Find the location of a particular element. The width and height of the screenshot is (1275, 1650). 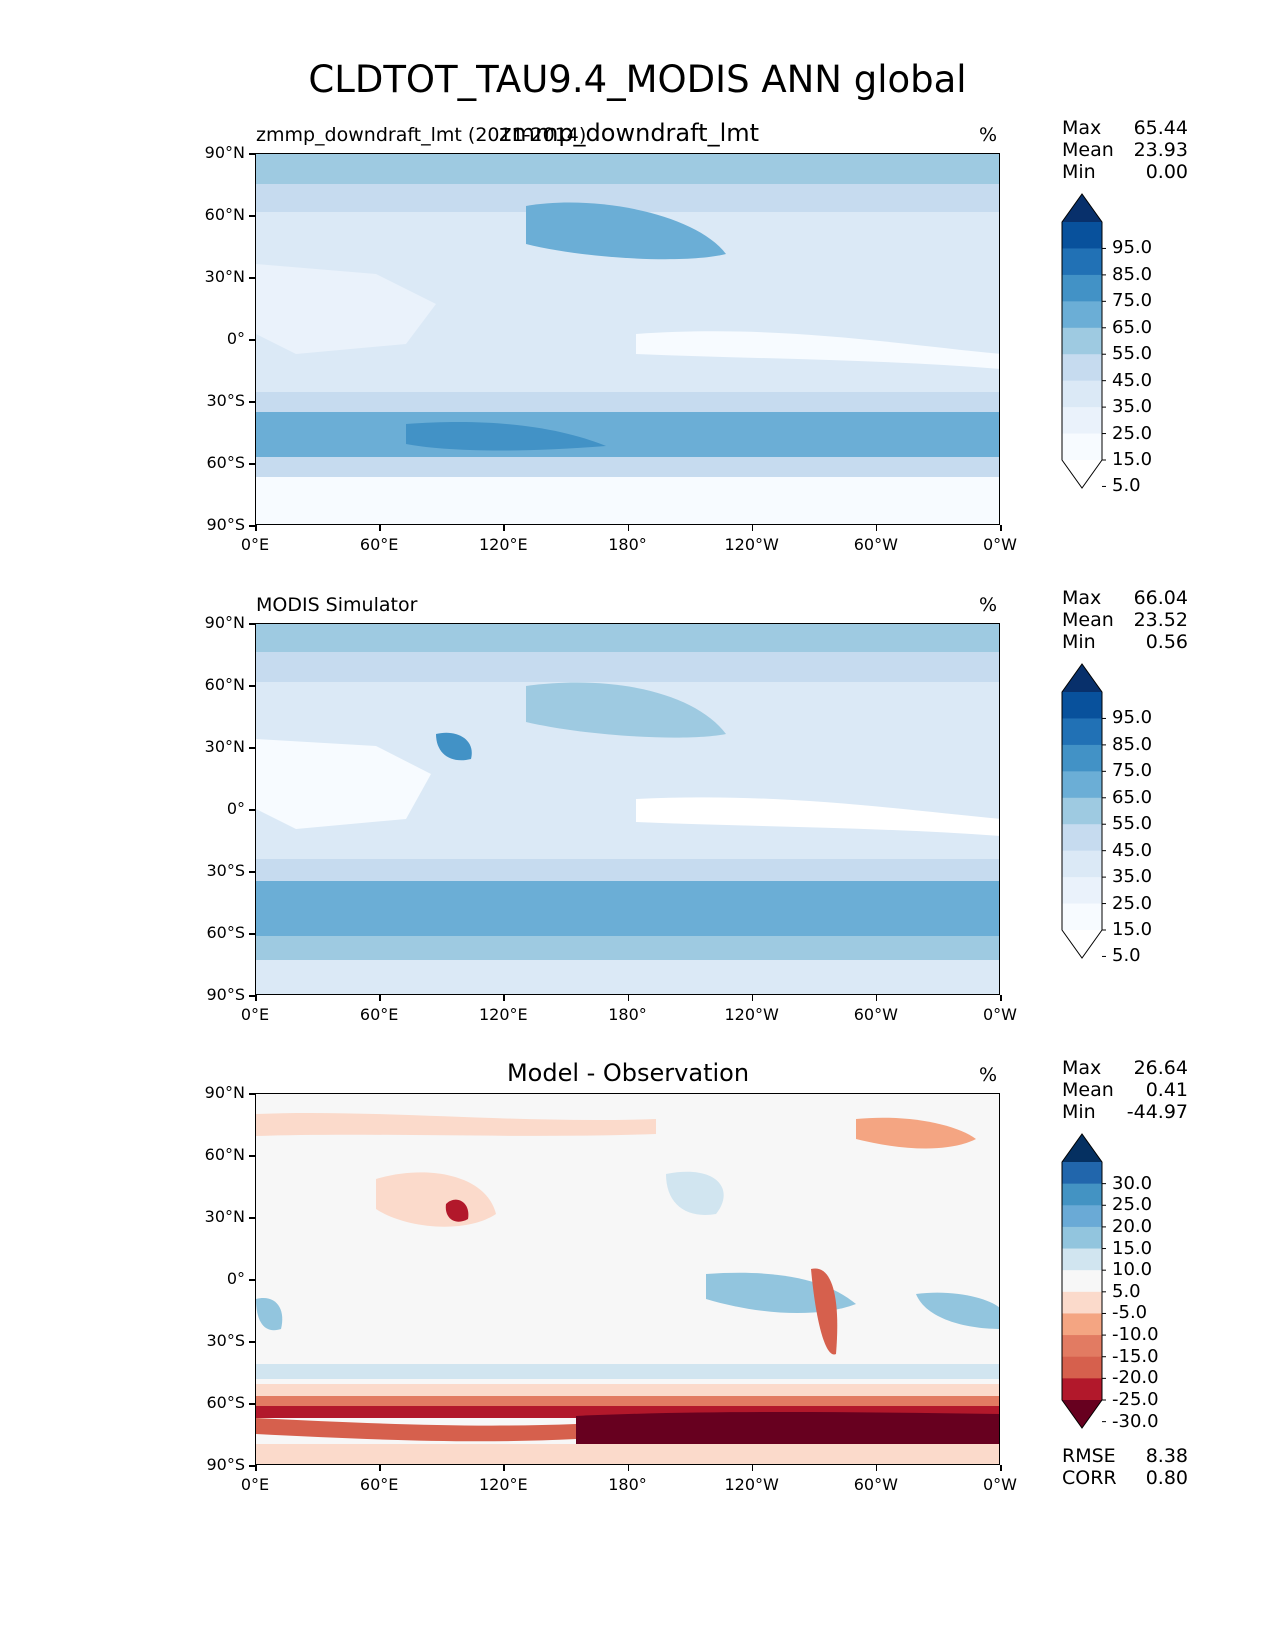

panel-1-stat-label: Mean is located at coordinates (1088, 150).